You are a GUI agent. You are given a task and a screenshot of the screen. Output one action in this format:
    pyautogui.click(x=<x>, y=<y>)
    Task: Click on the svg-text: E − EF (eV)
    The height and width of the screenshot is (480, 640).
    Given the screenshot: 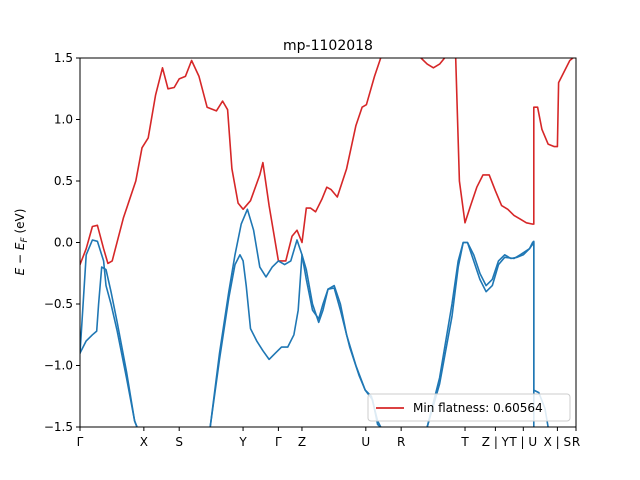 What is the action you would take?
    pyautogui.click(x=21, y=242)
    